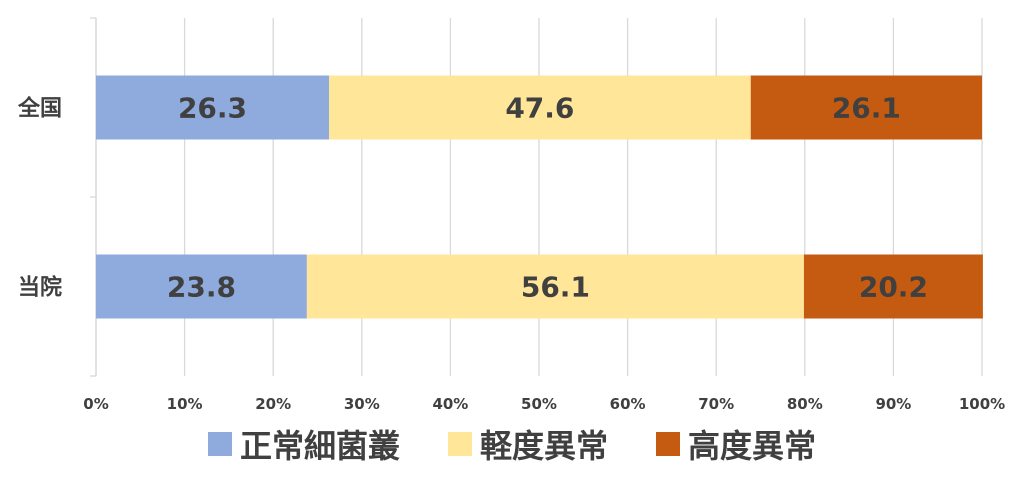 The image size is (1024, 487). I want to click on data-label: 26.1, so click(866, 108).